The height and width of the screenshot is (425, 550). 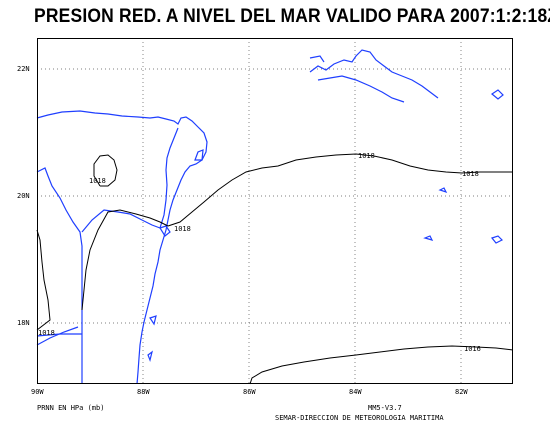 I want to click on organization-credit: SEMAR-DIRECCION DE METEOROLOGIA MARITIMA, so click(x=359, y=418).